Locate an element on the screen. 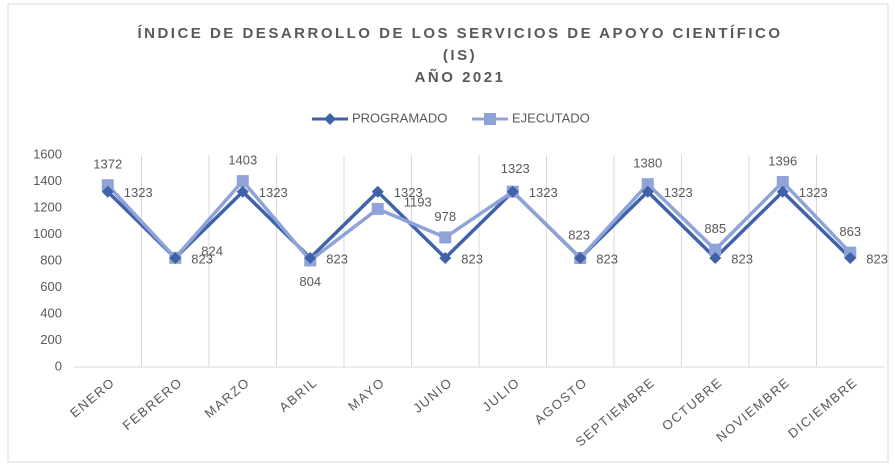  y-tick-label: 1200 is located at coordinates (47, 206).